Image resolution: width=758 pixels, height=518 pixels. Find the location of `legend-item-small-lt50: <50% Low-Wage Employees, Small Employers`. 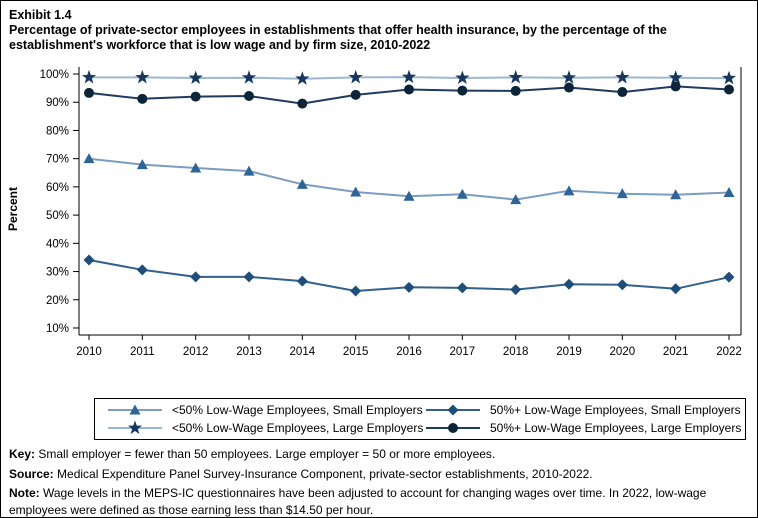

legend-item-small-lt50: <50% Low-Wage Employees, Small Employers is located at coordinates (266, 410).